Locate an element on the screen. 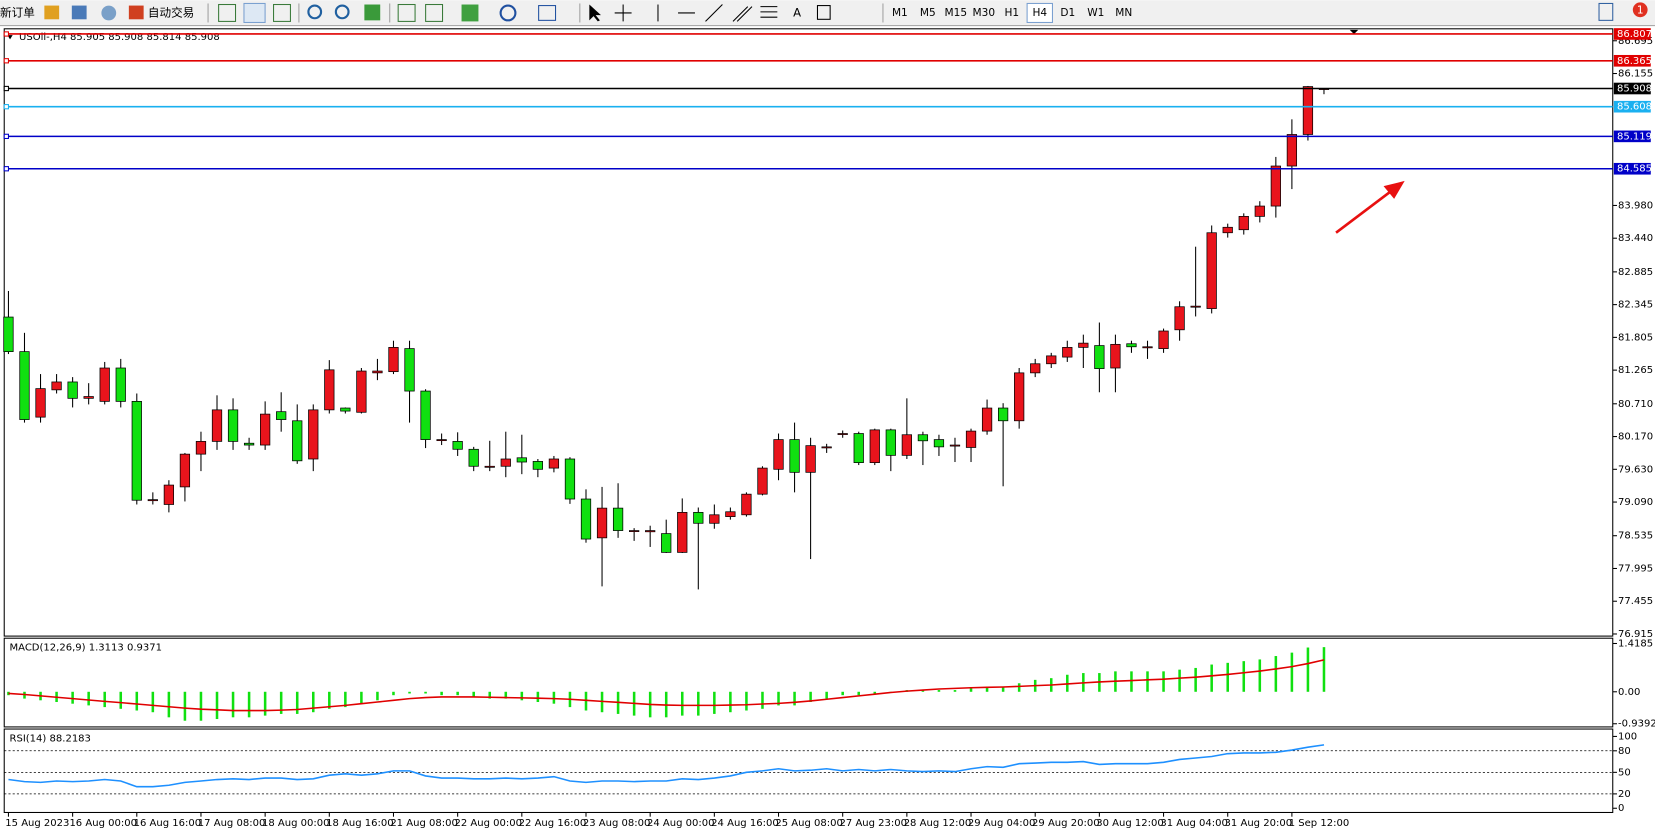 This screenshot has width=1655, height=836. timeframe-button: H4 is located at coordinates (1039, 13).